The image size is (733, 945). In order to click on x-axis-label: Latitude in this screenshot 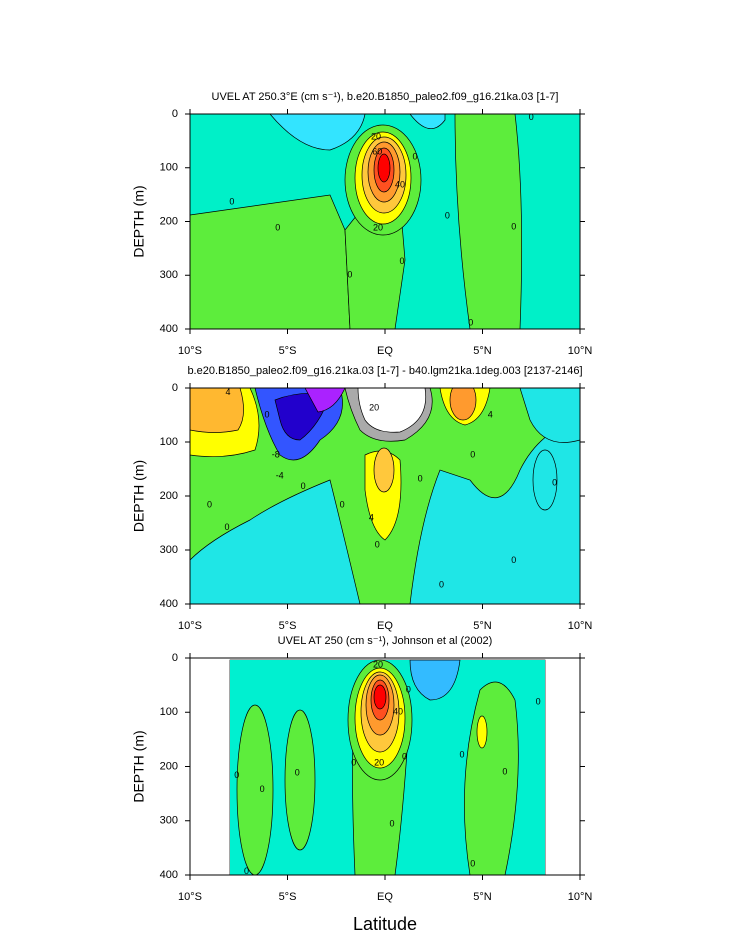, I will do `click(385, 924)`.